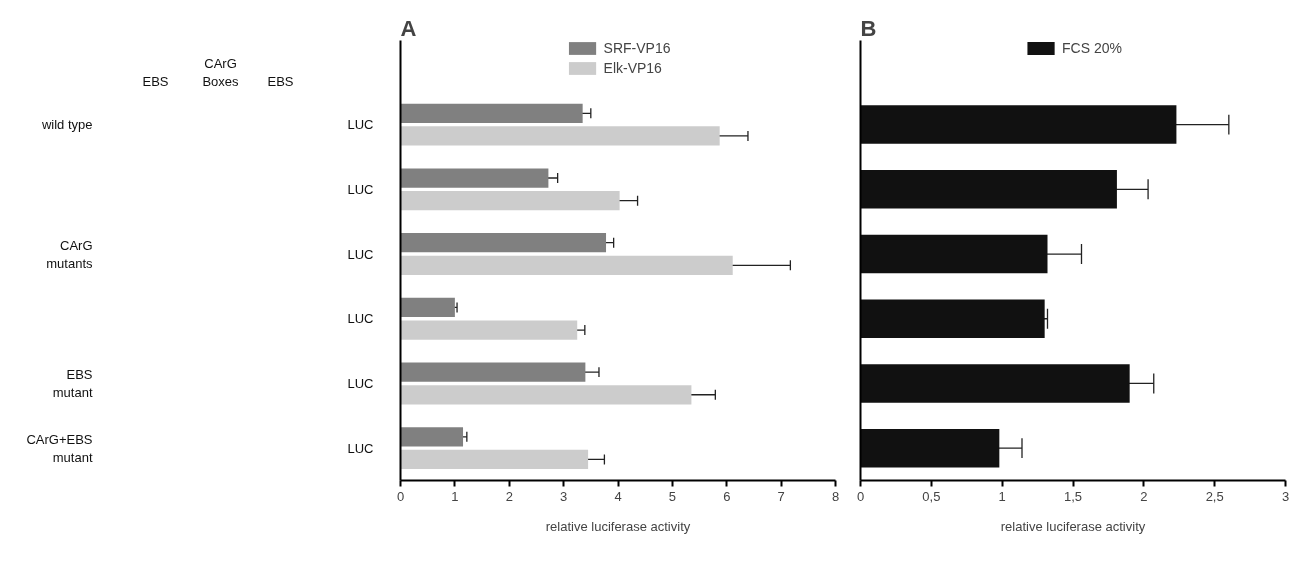  What do you see at coordinates (1073, 496) in the screenshot?
I see `x-tick-label: 1,5` at bounding box center [1073, 496].